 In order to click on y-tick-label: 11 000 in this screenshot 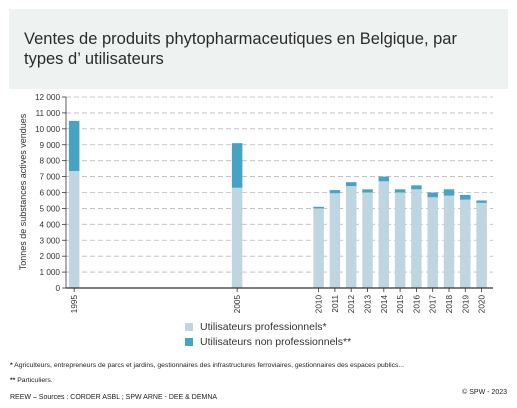, I will do `click(48, 113)`.